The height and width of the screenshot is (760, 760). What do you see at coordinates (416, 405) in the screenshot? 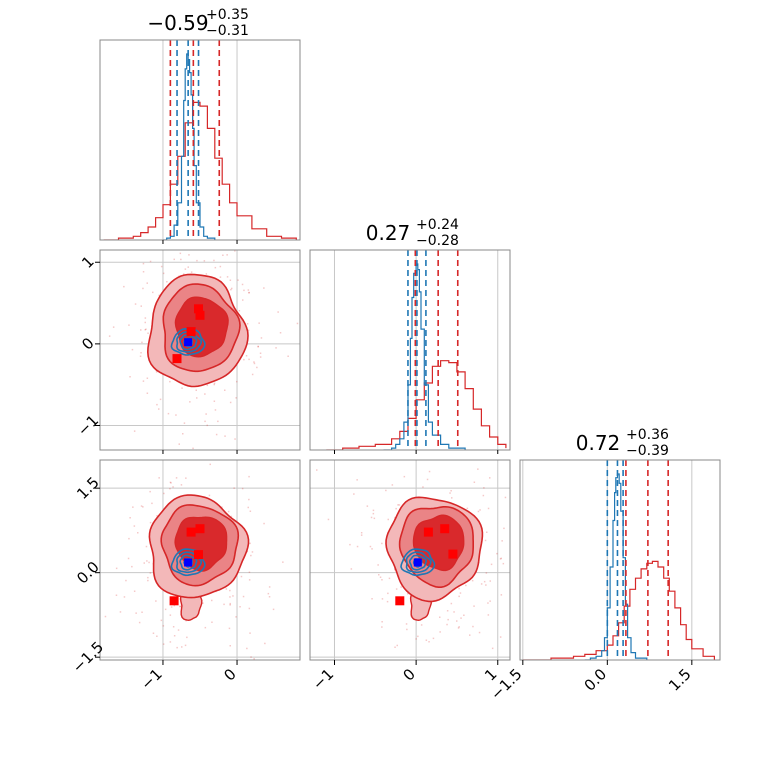
I see `red-histogram` at bounding box center [416, 405].